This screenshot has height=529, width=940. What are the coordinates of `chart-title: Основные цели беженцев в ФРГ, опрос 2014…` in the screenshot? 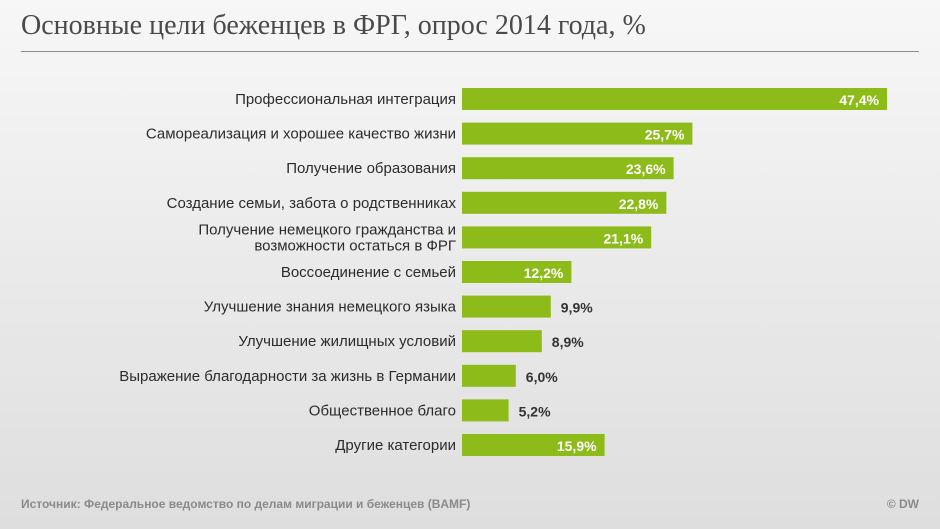 It's located at (333, 25).